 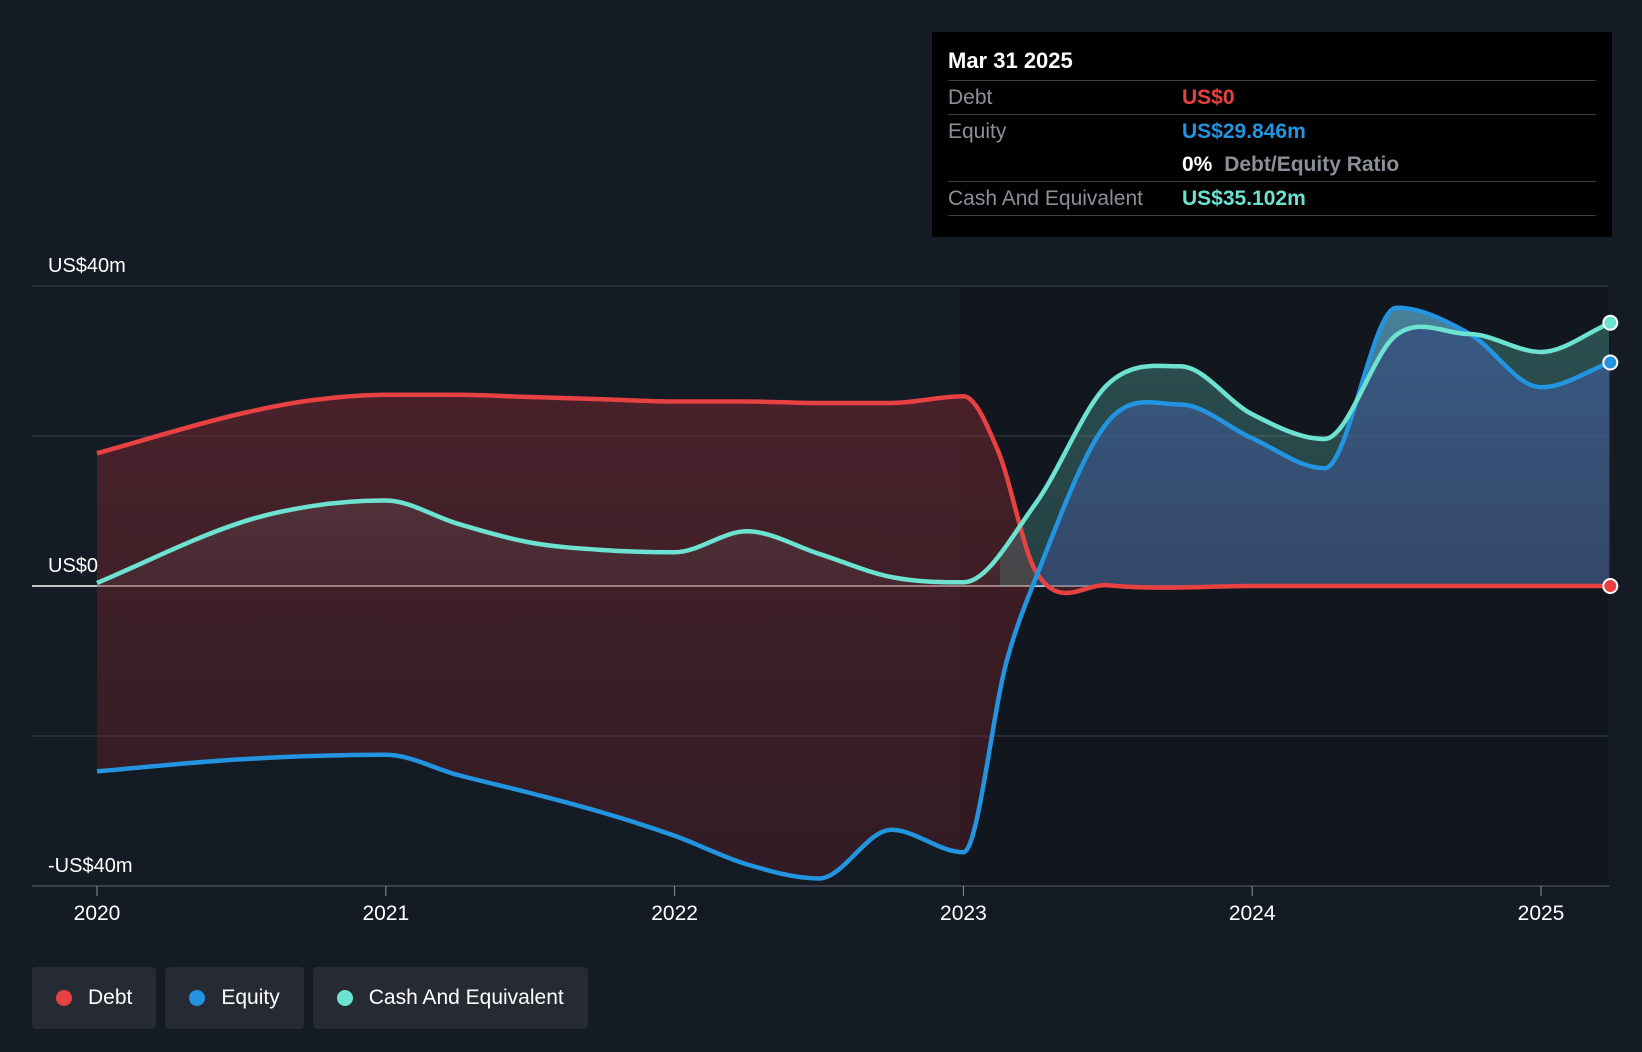 I want to click on tooltip-date: Mar 31 2025, so click(x=1272, y=63).